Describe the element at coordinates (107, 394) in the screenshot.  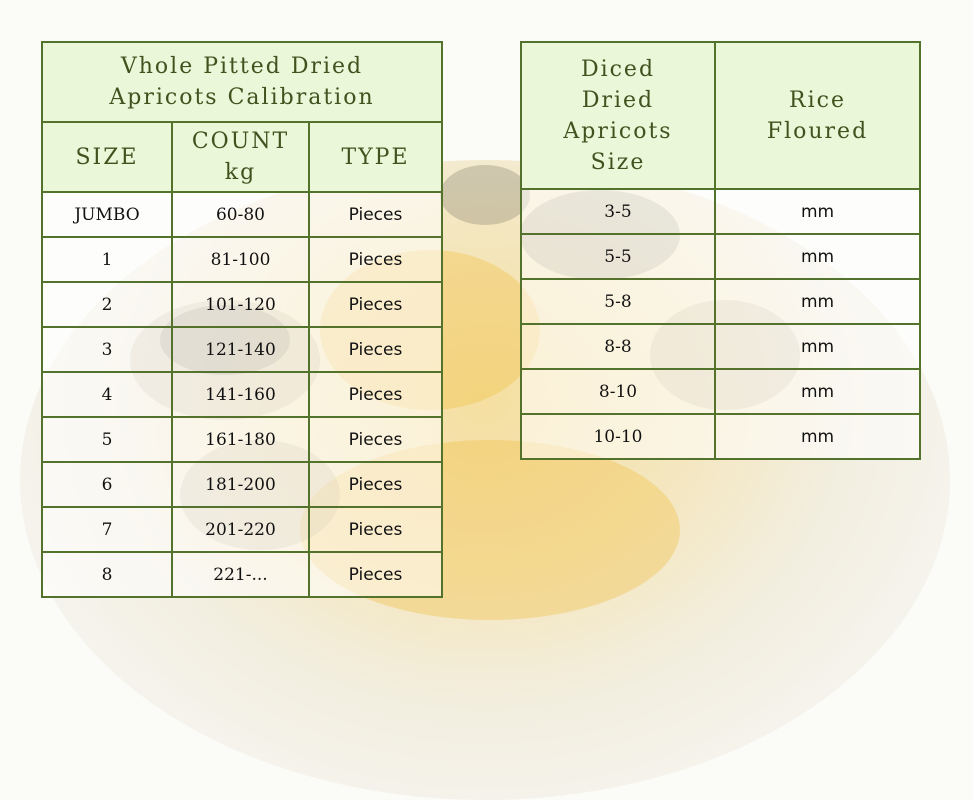
I see `size-cell: 4` at that location.